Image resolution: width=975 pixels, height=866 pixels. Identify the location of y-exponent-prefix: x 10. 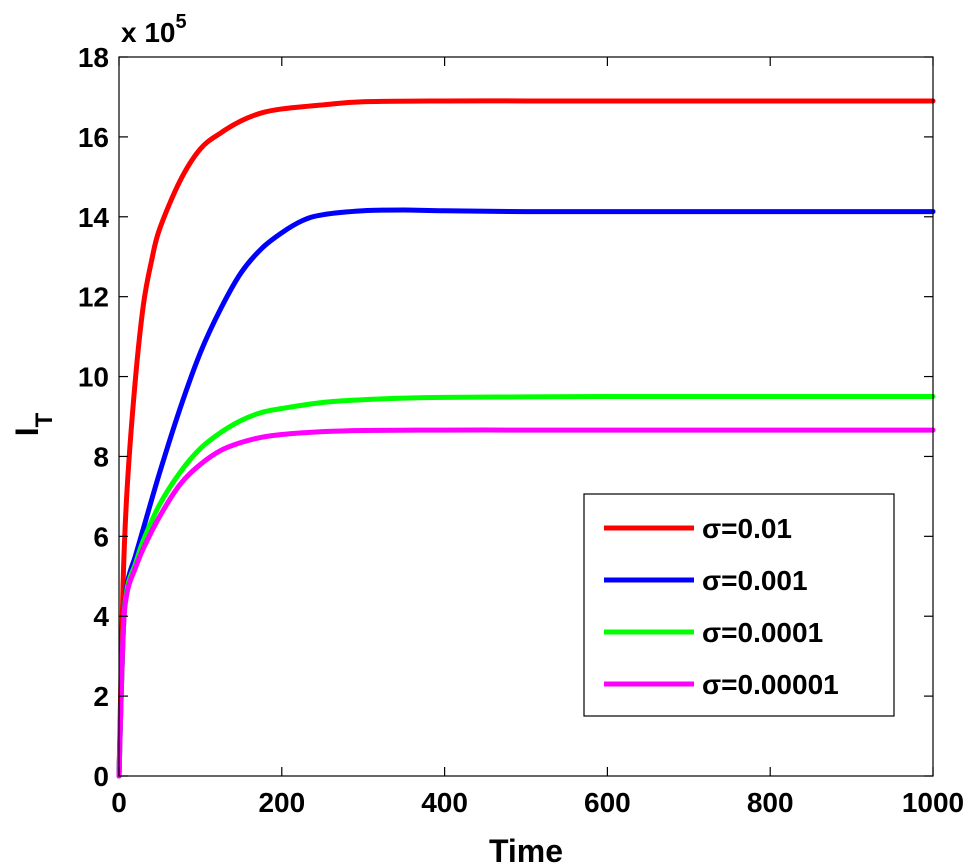
(148, 32).